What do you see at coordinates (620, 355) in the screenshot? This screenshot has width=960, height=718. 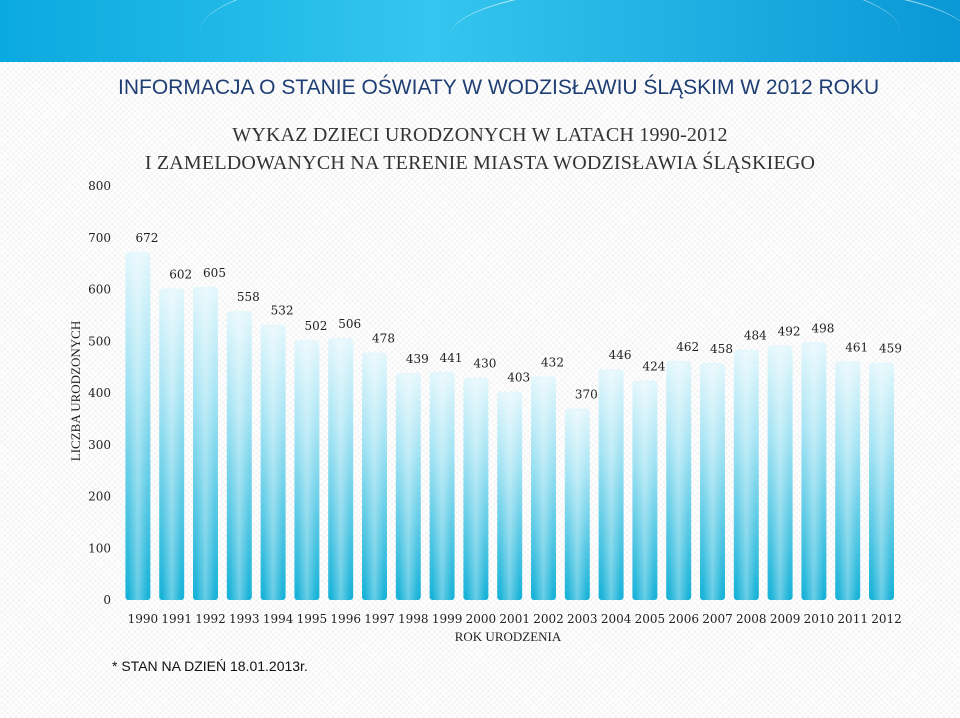 I see `data-label: 446` at bounding box center [620, 355].